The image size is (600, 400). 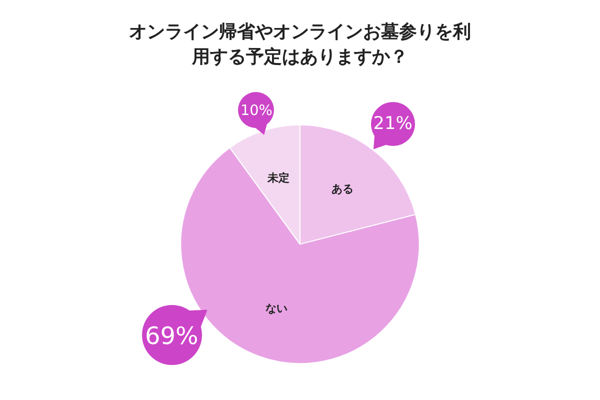 What do you see at coordinates (392, 124) in the screenshot?
I see `data-label: 21%` at bounding box center [392, 124].